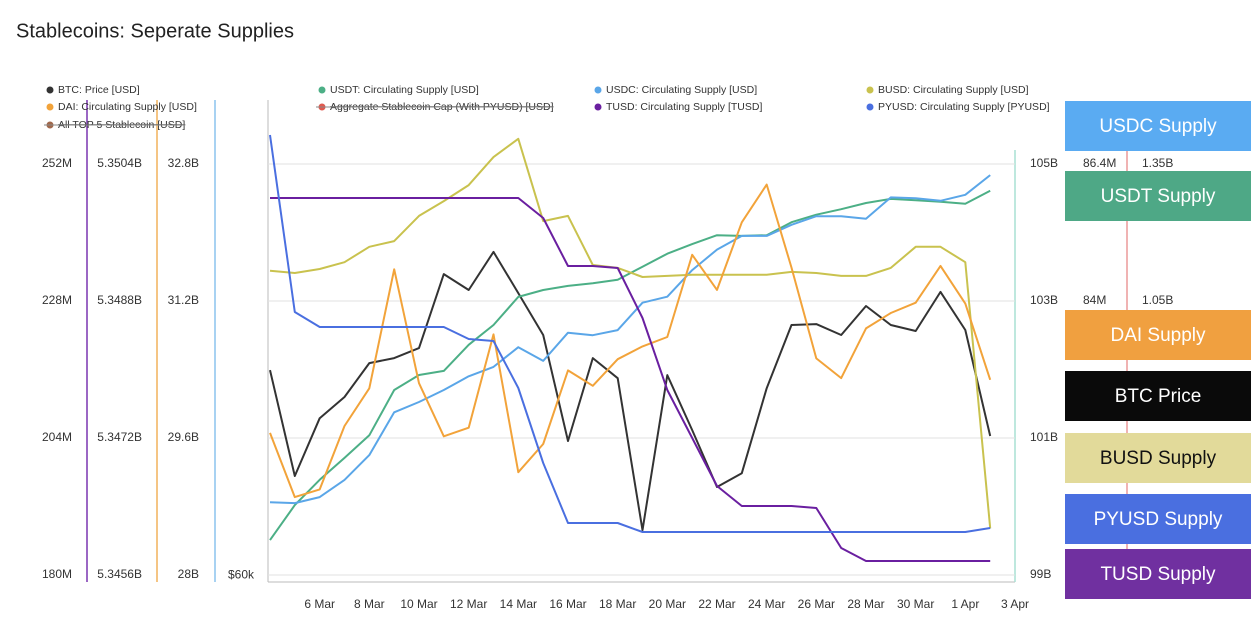 This screenshot has width=1259, height=623. I want to click on y-tick-label: 180M, so click(57, 574).